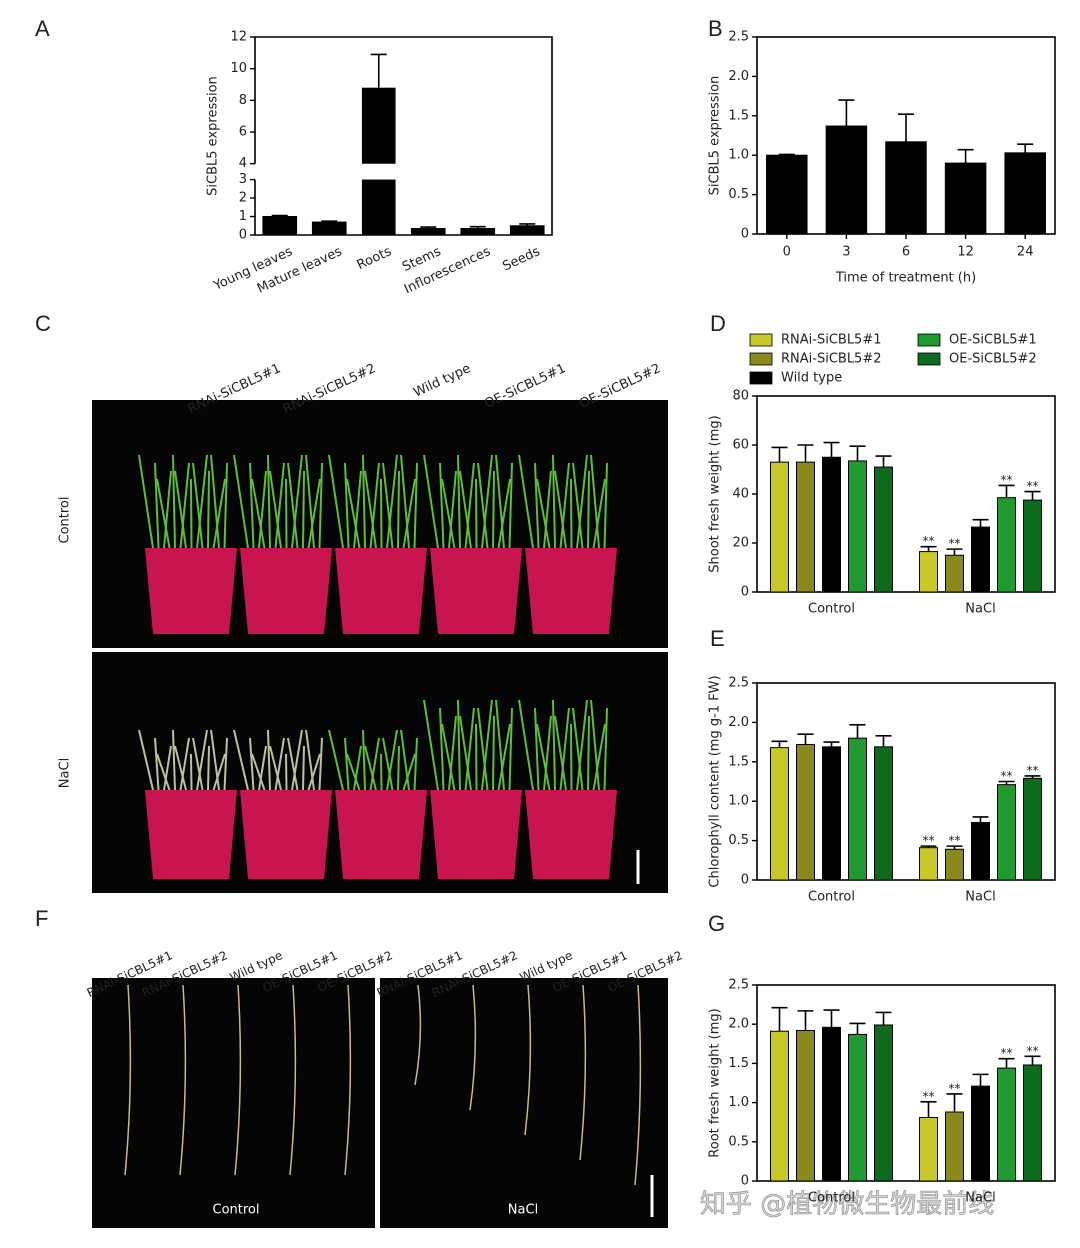 The height and width of the screenshot is (1248, 1080). What do you see at coordinates (761, 378) in the screenshot?
I see `legend-swatch` at bounding box center [761, 378].